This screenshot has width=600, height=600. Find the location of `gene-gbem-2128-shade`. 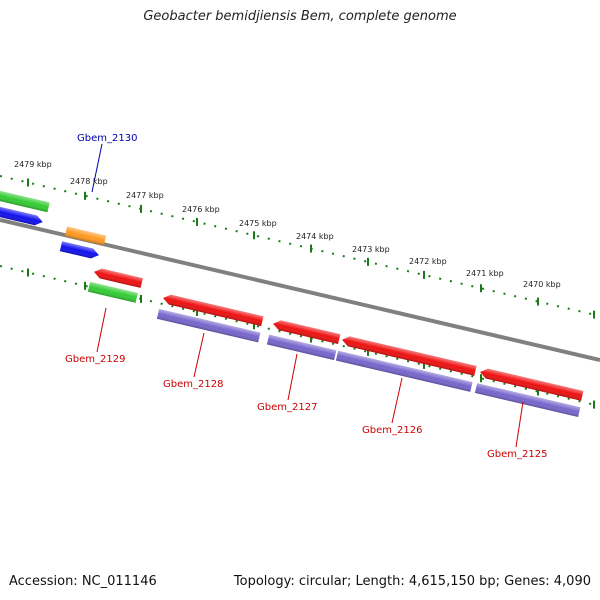

gene-gbem-2128-shade is located at coordinates (208, 325).